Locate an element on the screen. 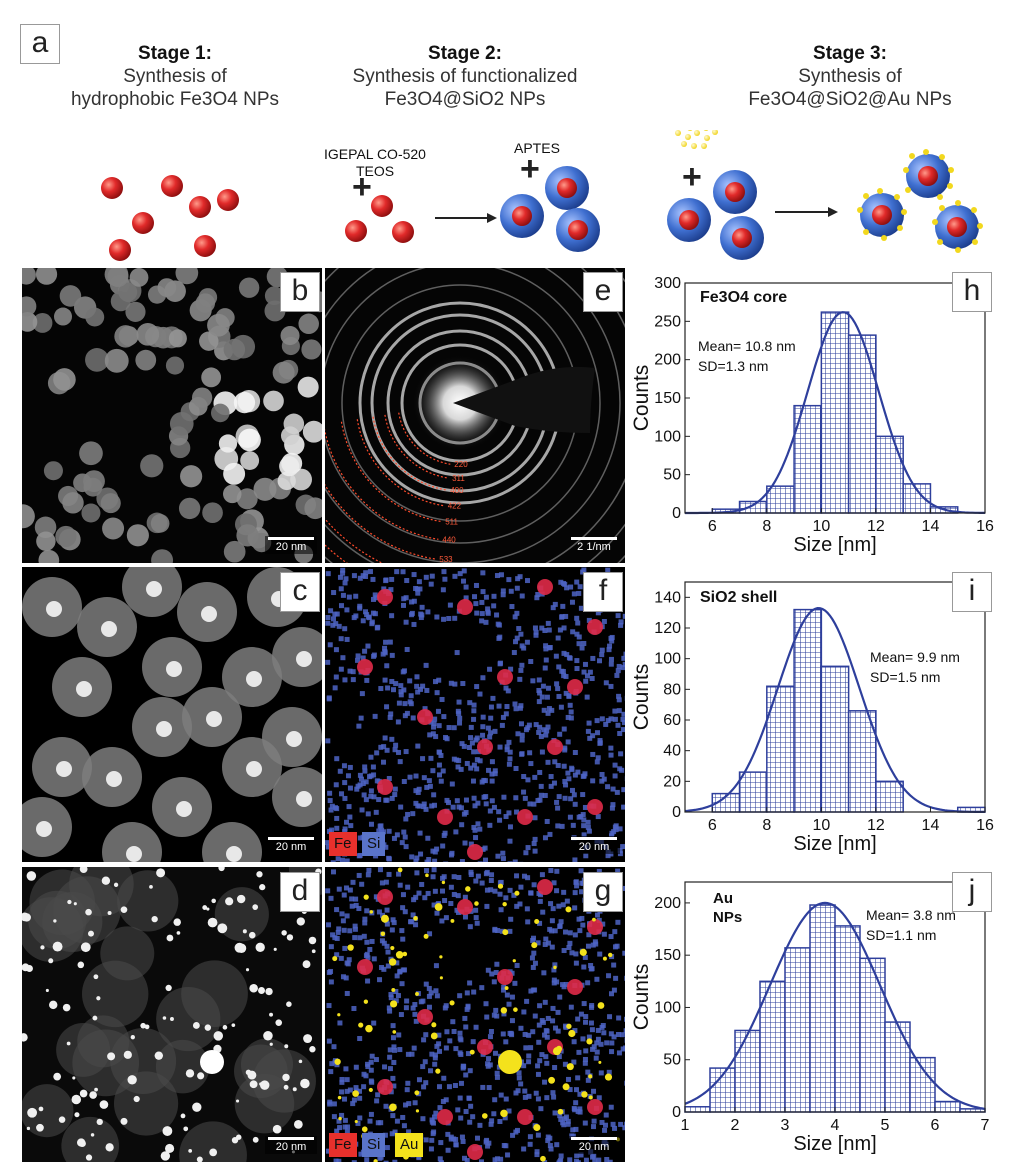 The image size is (1009, 1174). chart-title: Au is located at coordinates (723, 898).